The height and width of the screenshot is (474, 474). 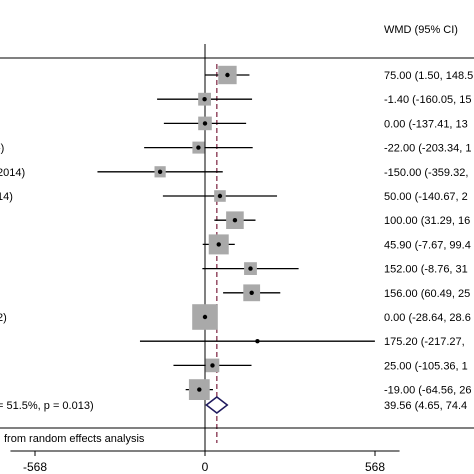 What do you see at coordinates (3, 318) in the screenshot?
I see `study-label: 2)` at bounding box center [3, 318].